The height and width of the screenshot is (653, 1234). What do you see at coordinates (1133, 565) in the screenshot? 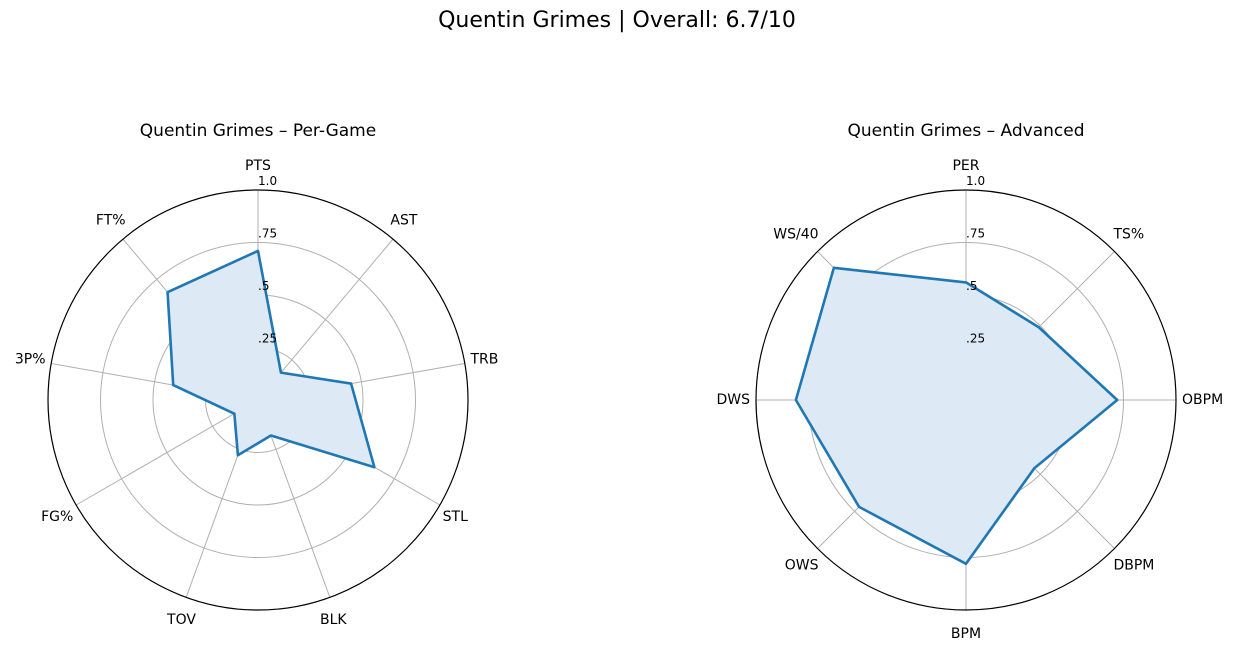
I see `axis-label-dbpm: DBPM` at bounding box center [1133, 565].